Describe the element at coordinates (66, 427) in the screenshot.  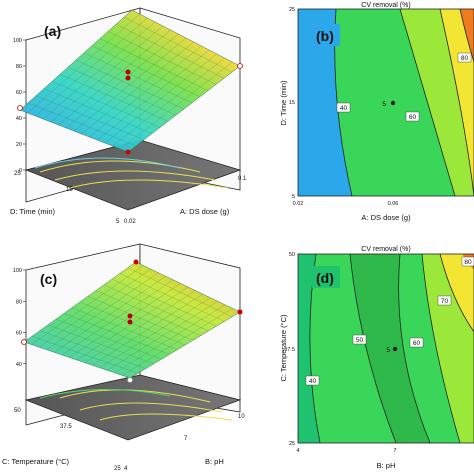
I see `panel-c-y-tick-label: 37.5` at that location.